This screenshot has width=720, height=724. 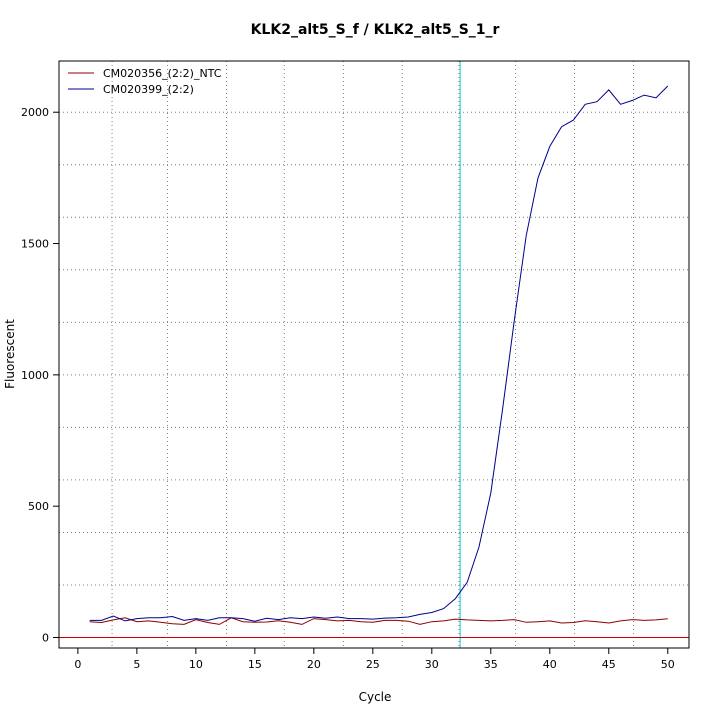 I want to click on legend-label-ntc: CM020356_(2:2)_NTC, so click(x=162, y=73).